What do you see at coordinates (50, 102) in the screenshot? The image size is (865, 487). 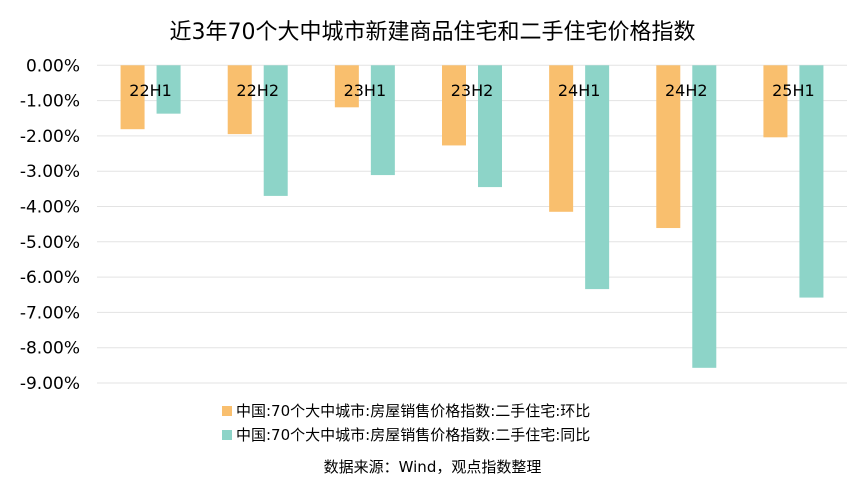 I see `y-tick-label: -1.00%` at bounding box center [50, 102].